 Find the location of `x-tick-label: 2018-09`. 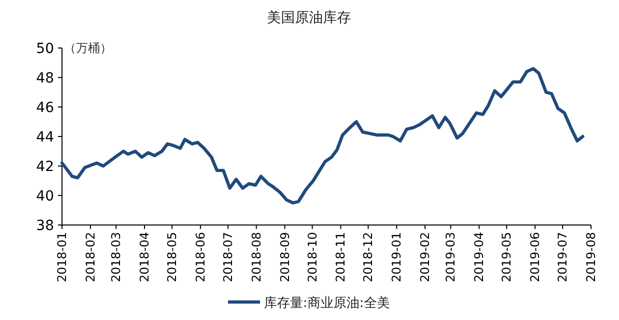

x-tick-label: 2018-09 is located at coordinates (285, 257).